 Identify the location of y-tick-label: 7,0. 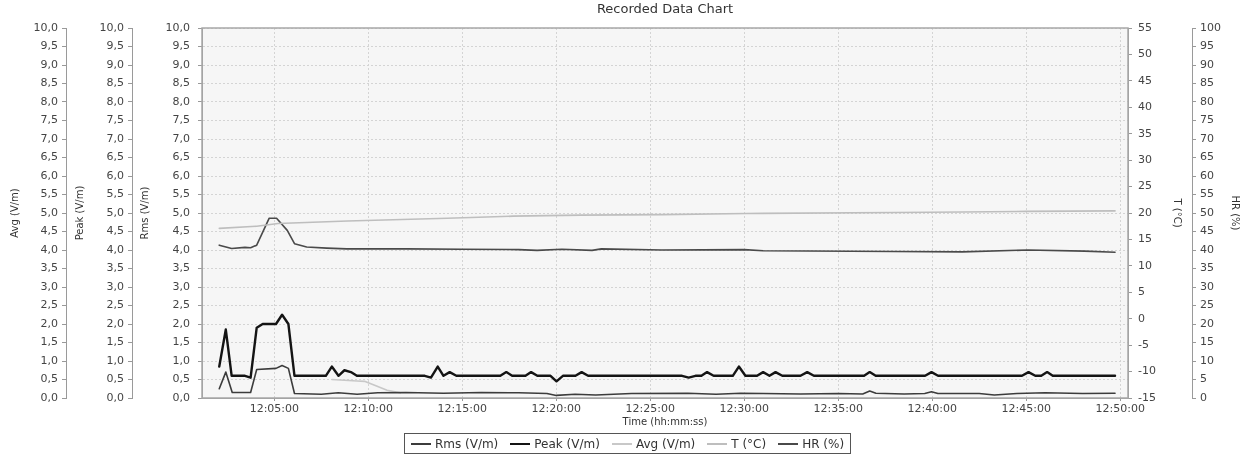
(181, 138).